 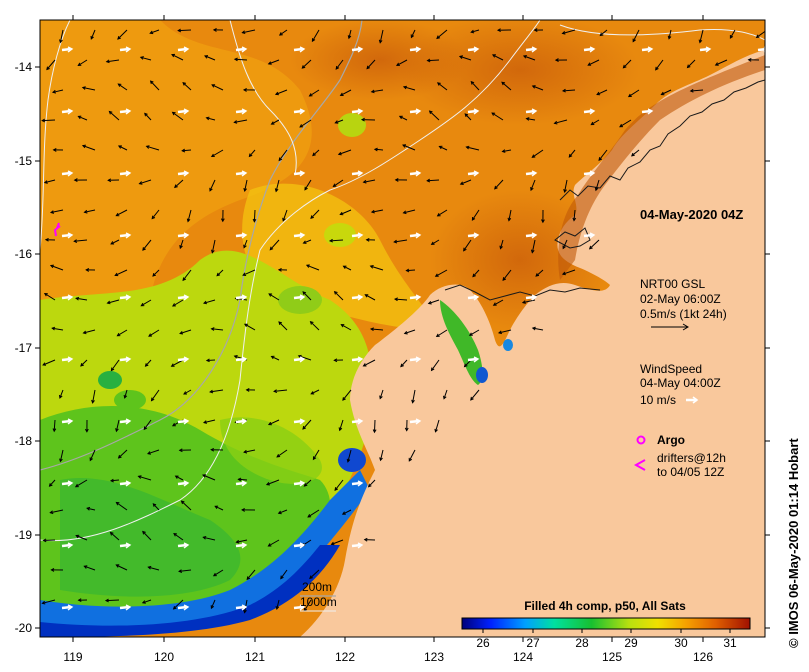 What do you see at coordinates (72, 657) in the screenshot?
I see `lon-tick-label: 119` at bounding box center [72, 657].